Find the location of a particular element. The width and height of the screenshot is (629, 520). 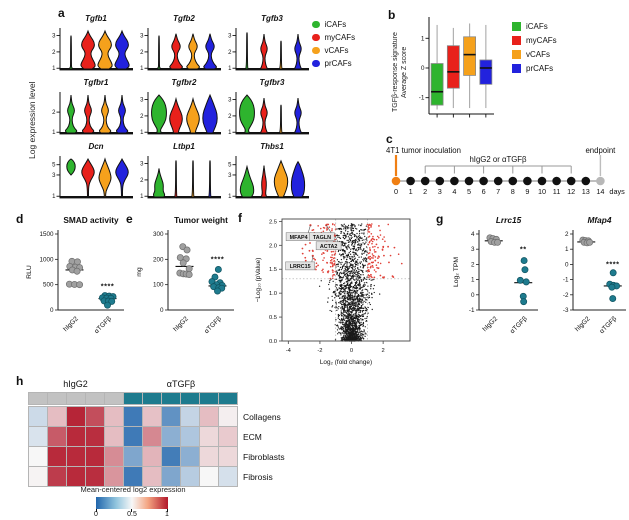

significance: ** is located at coordinates (523, 248).